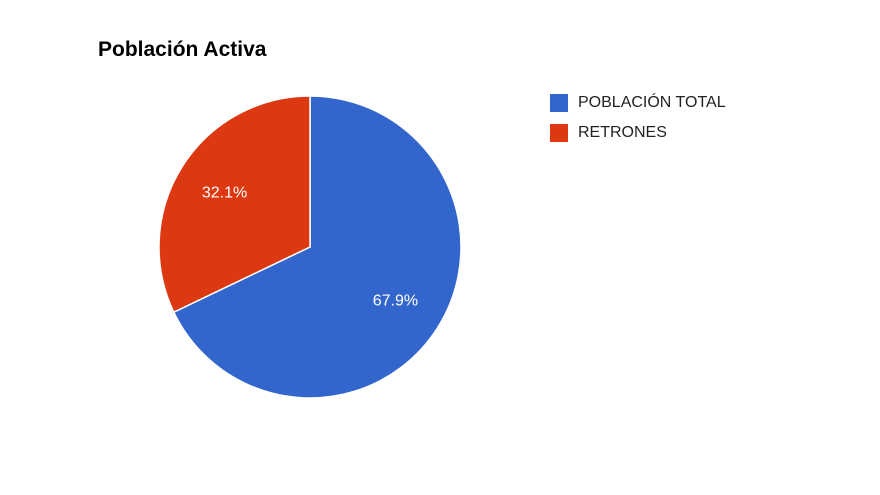  Describe the element at coordinates (395, 300) in the screenshot. I see `slice-label-poblacion-total: 67.9%` at that location.